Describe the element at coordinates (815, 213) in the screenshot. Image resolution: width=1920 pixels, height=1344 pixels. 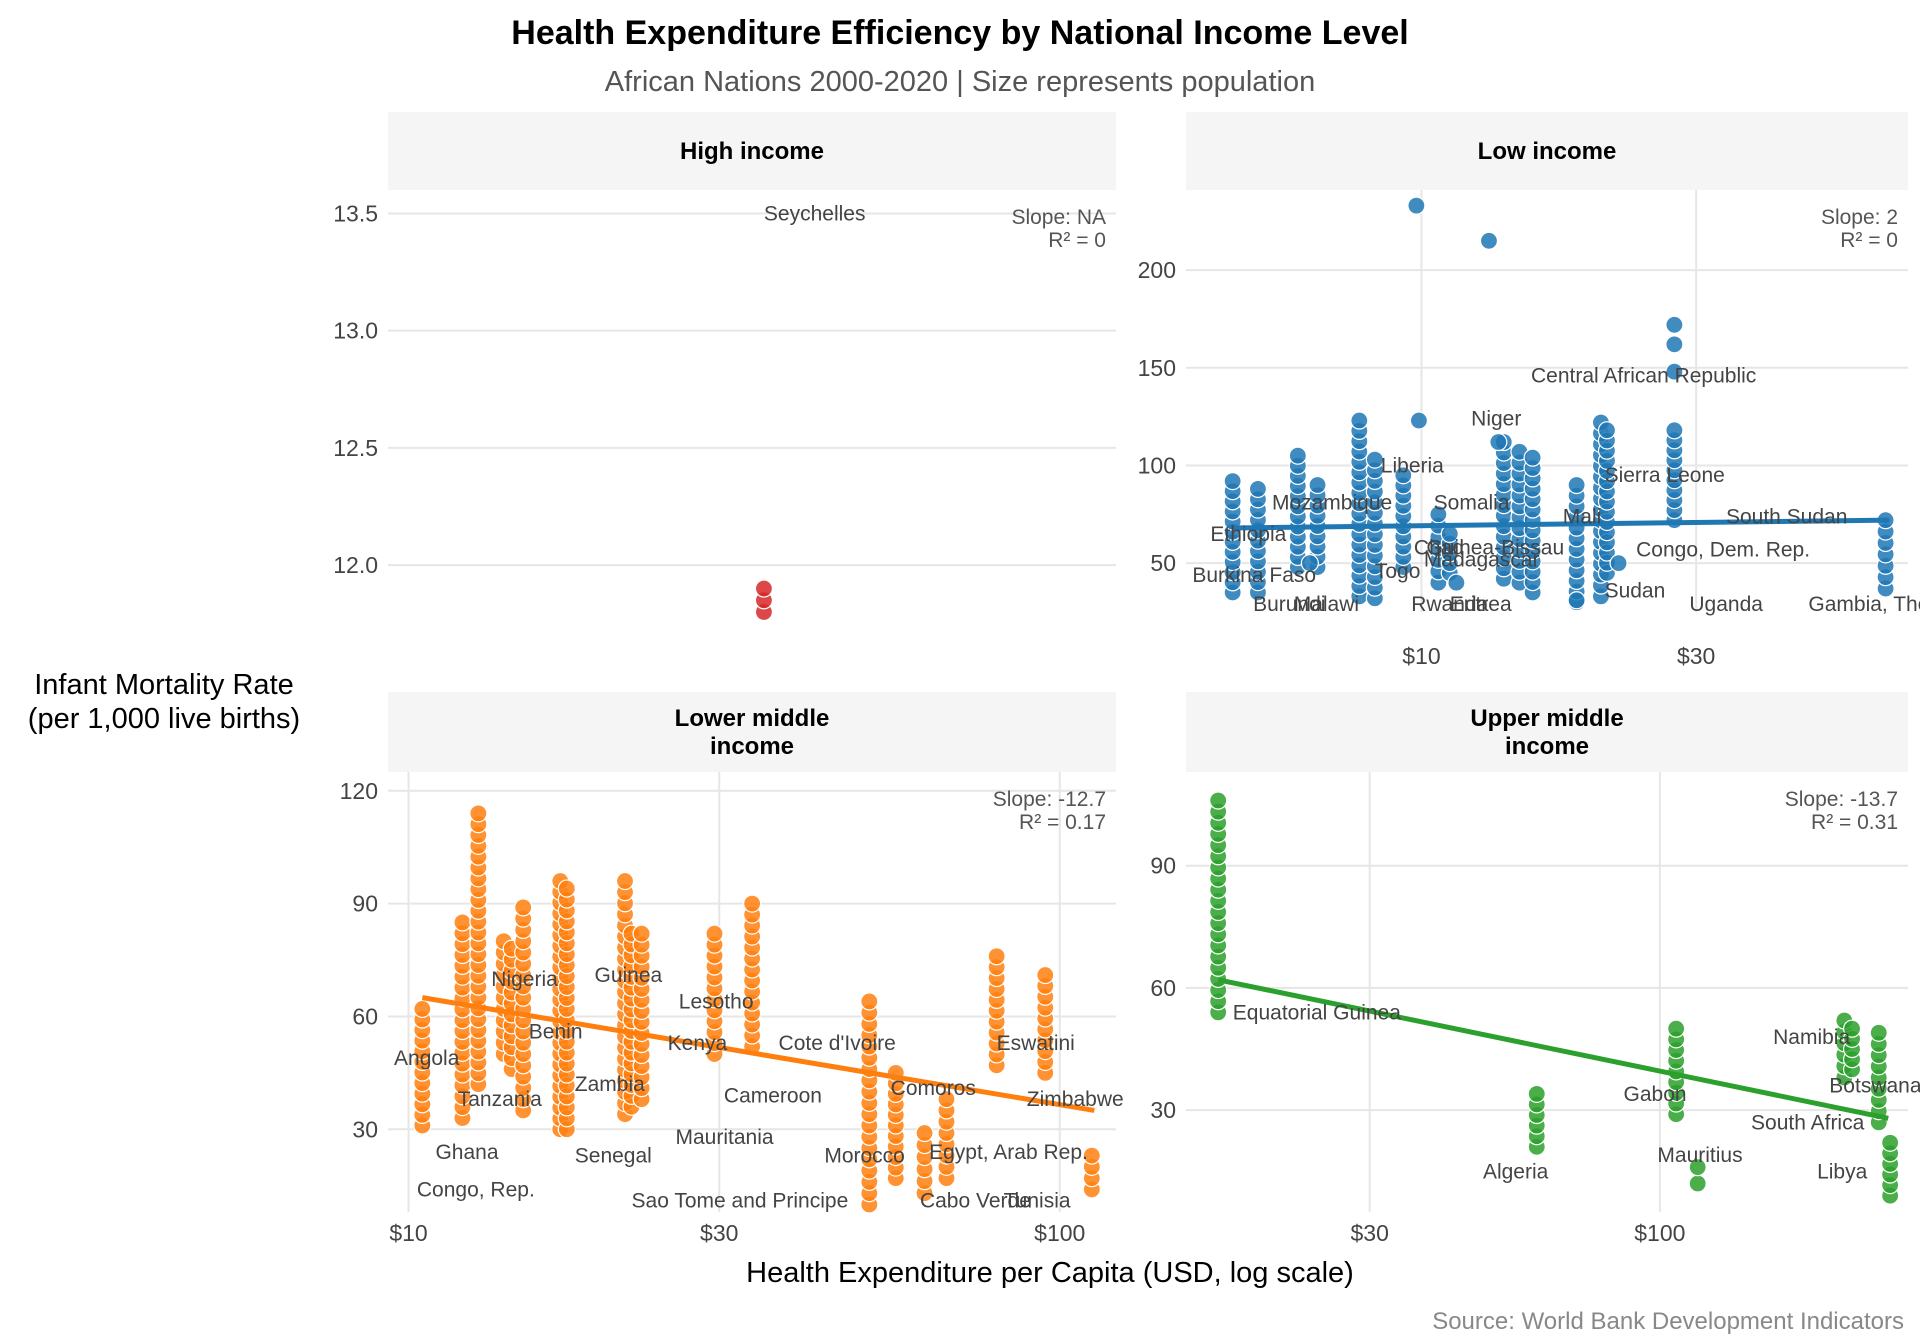
I see `country-label: Seychelles` at that location.